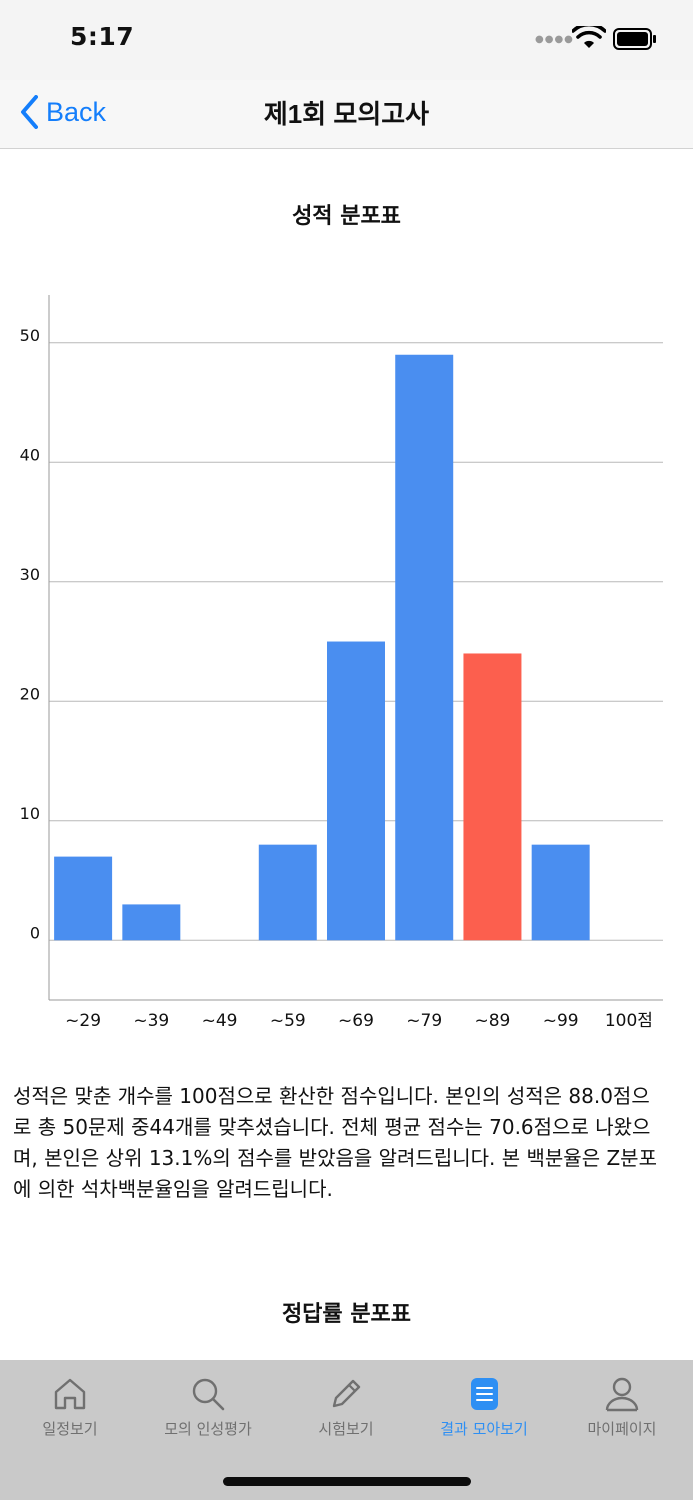 Image resolution: width=693 pixels, height=1500 pixels. Describe the element at coordinates (30, 335) in the screenshot. I see `y-tick-label: 50` at that location.